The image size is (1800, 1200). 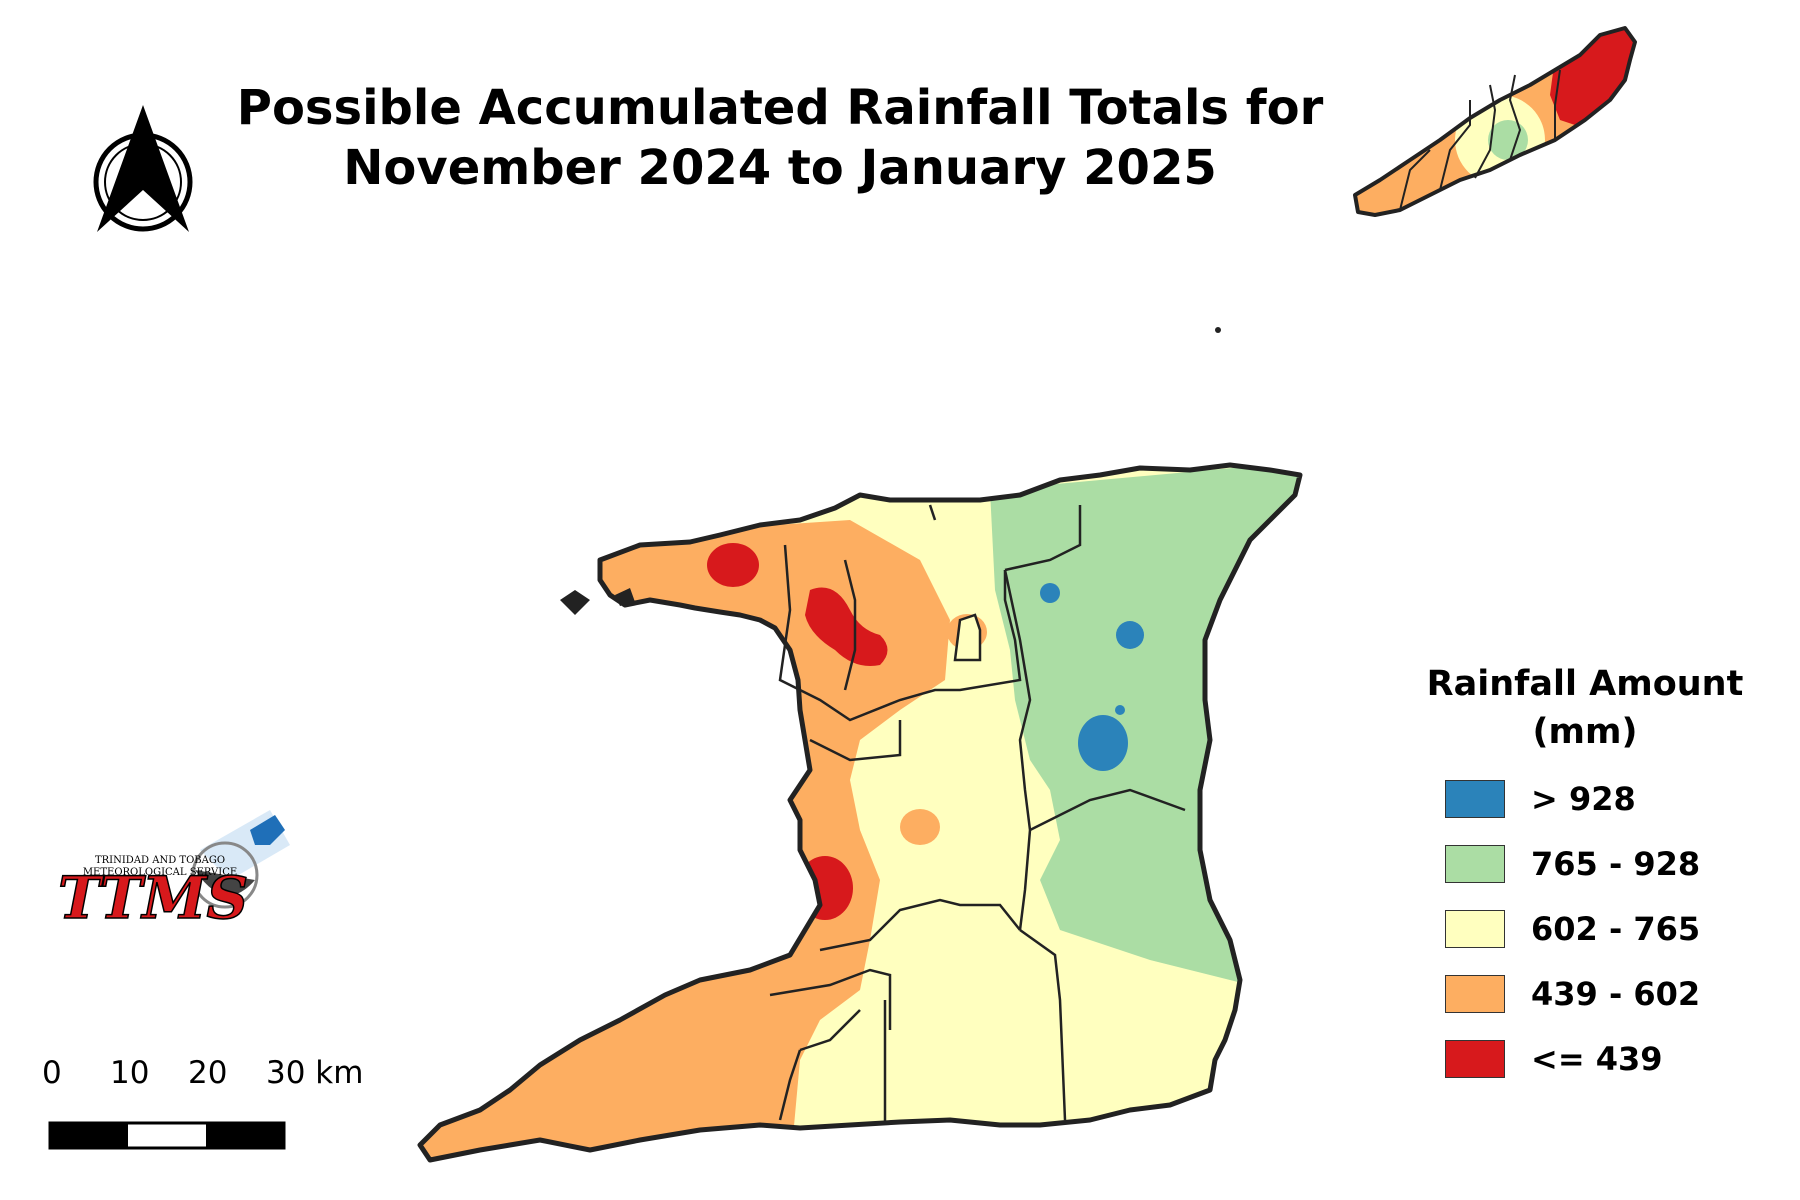 I want to click on legend-item: 439 - 602, so click(x=1605, y=995).